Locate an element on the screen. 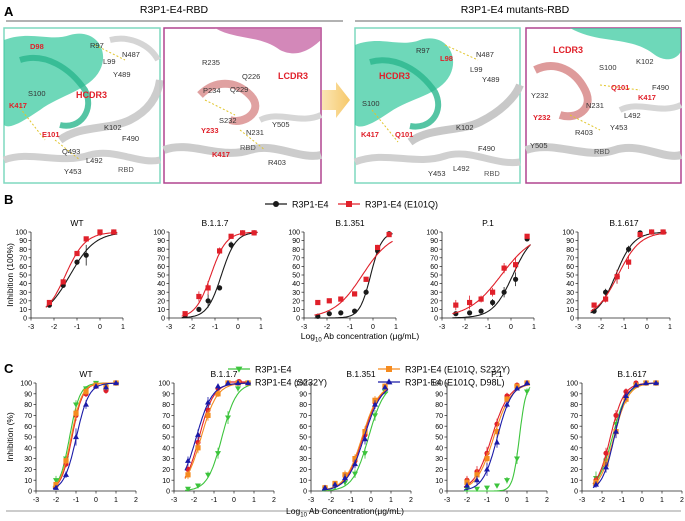 Image resolution: width=685 pixels, height=521 pixels. residue-label: N487 is located at coordinates (131, 54).